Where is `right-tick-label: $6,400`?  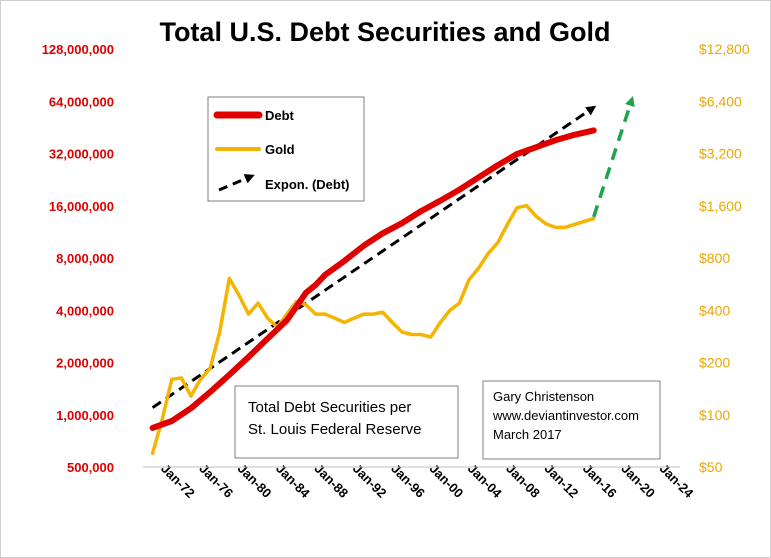
right-tick-label: $6,400 is located at coordinates (720, 101).